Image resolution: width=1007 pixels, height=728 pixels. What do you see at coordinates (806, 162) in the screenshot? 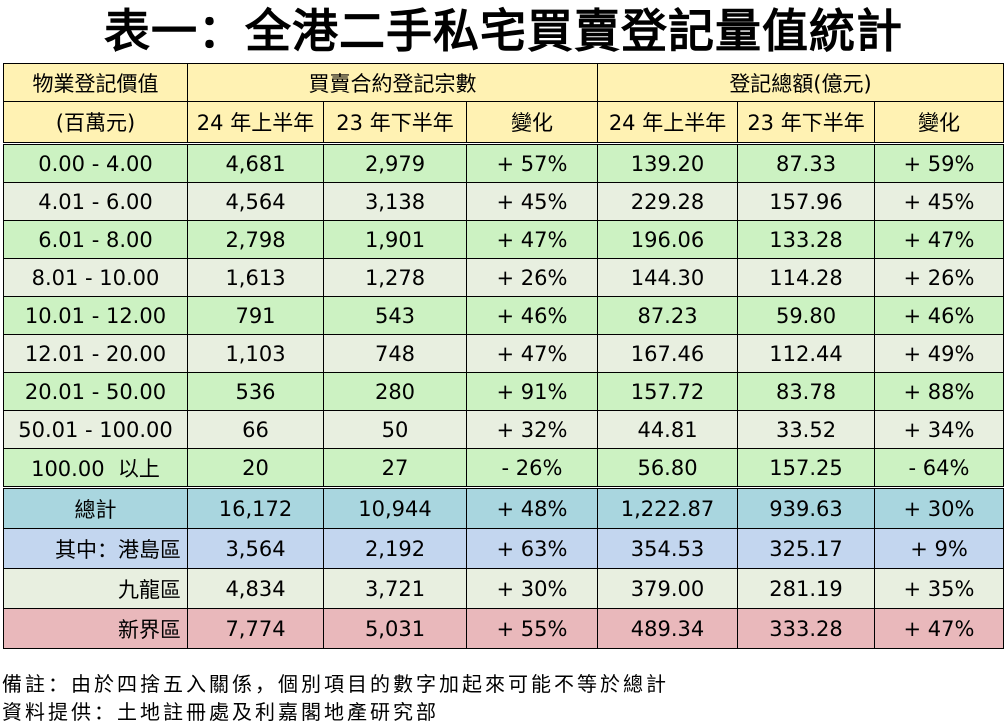
I see `value-2023h2-cell: 87.33` at bounding box center [806, 162].